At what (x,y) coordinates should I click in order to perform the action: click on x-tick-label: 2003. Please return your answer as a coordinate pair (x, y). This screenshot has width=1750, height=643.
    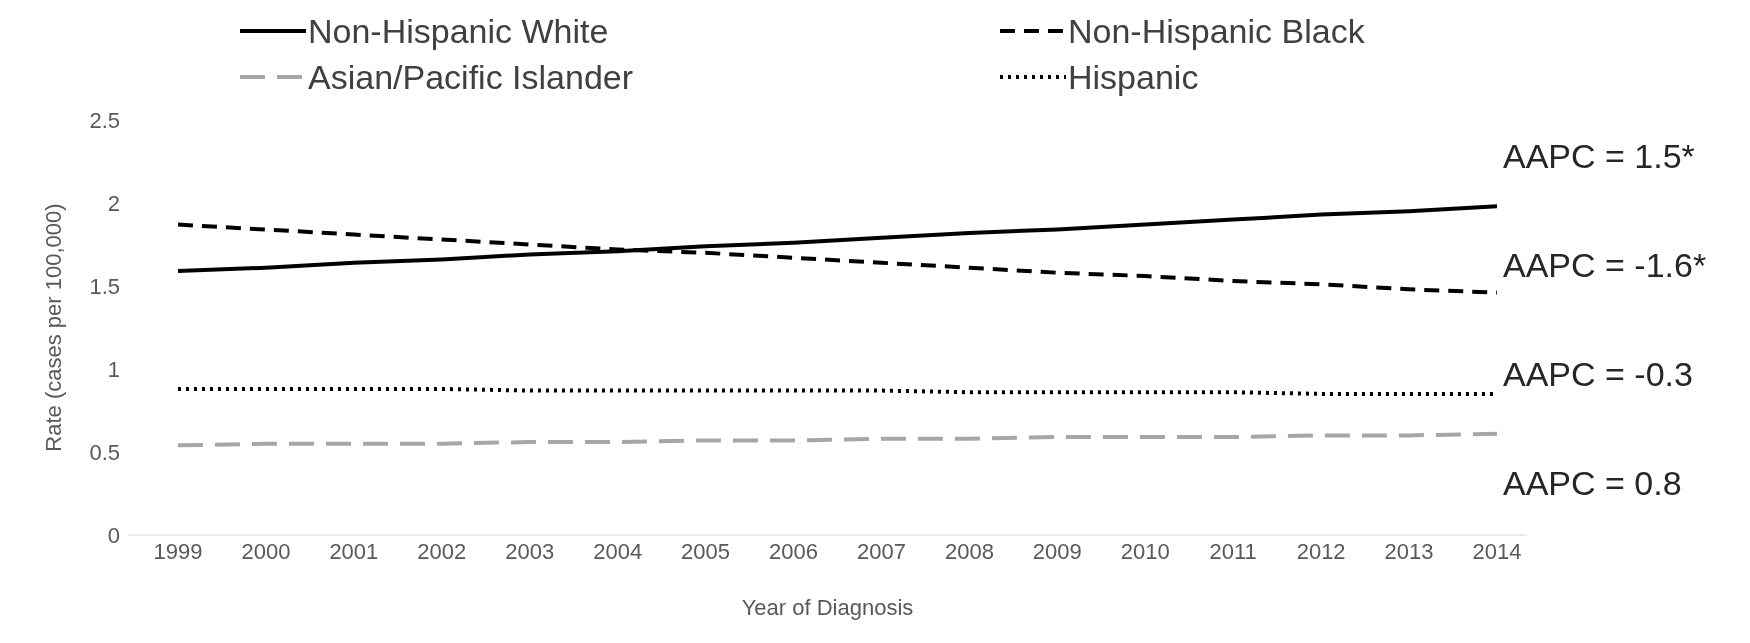
    Looking at the image, I should click on (530, 551).